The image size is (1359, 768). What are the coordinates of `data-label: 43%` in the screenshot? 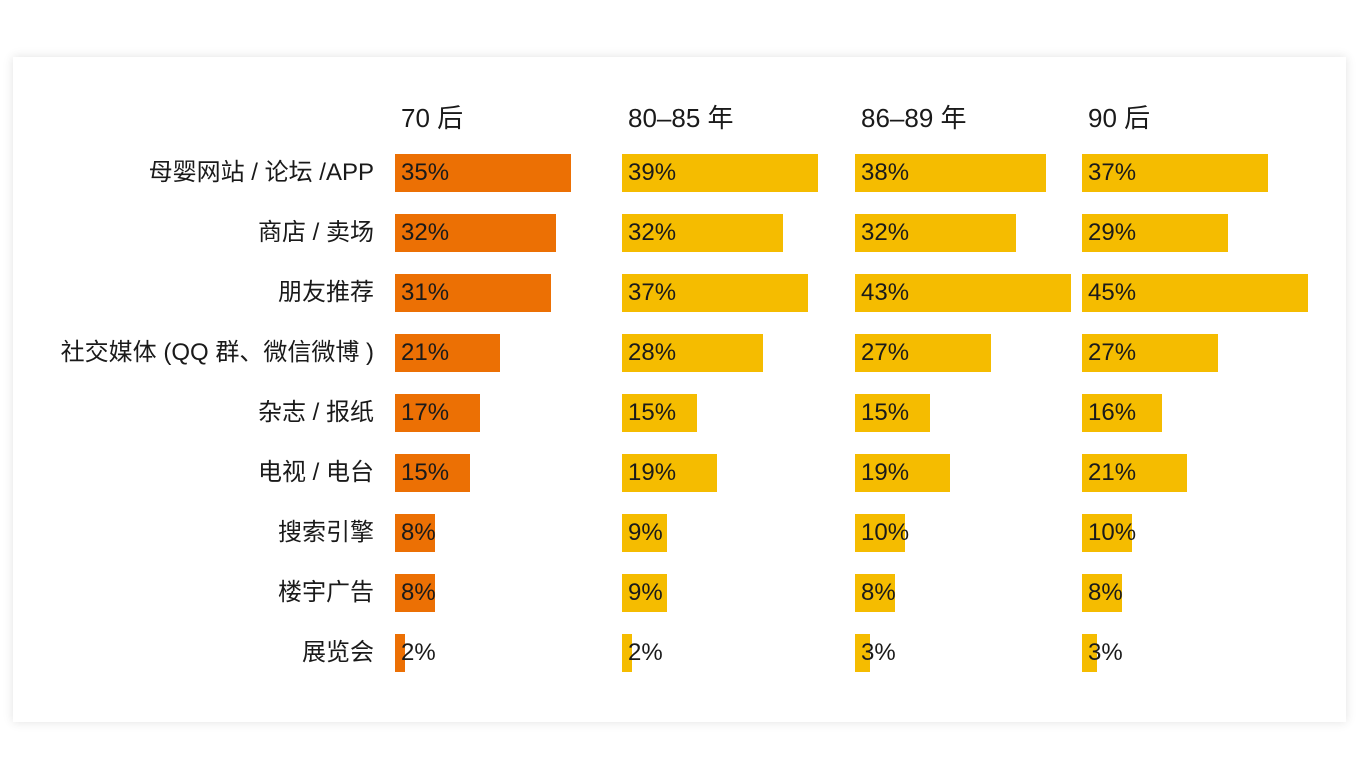 It's located at (885, 292).